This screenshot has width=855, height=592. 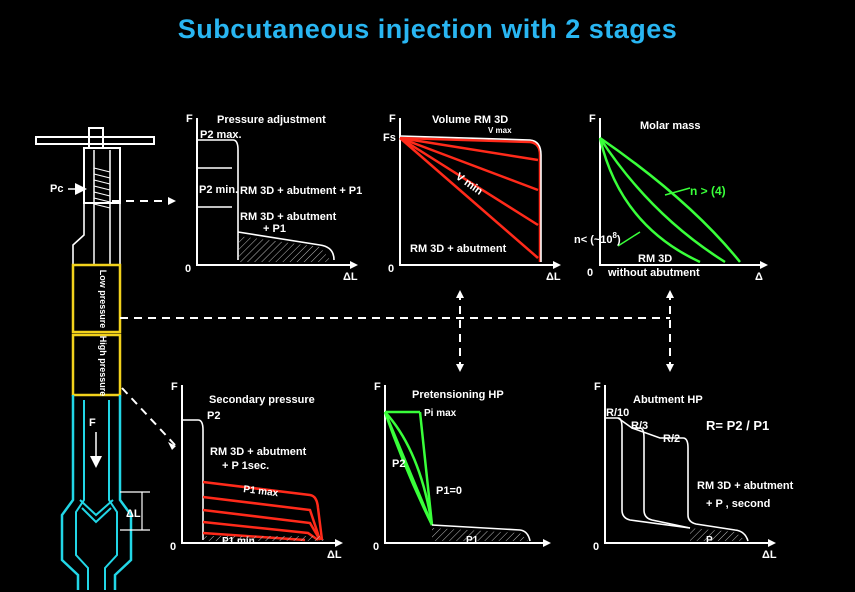 What do you see at coordinates (597, 387) in the screenshot?
I see `p6-axis-y: F` at bounding box center [597, 387].